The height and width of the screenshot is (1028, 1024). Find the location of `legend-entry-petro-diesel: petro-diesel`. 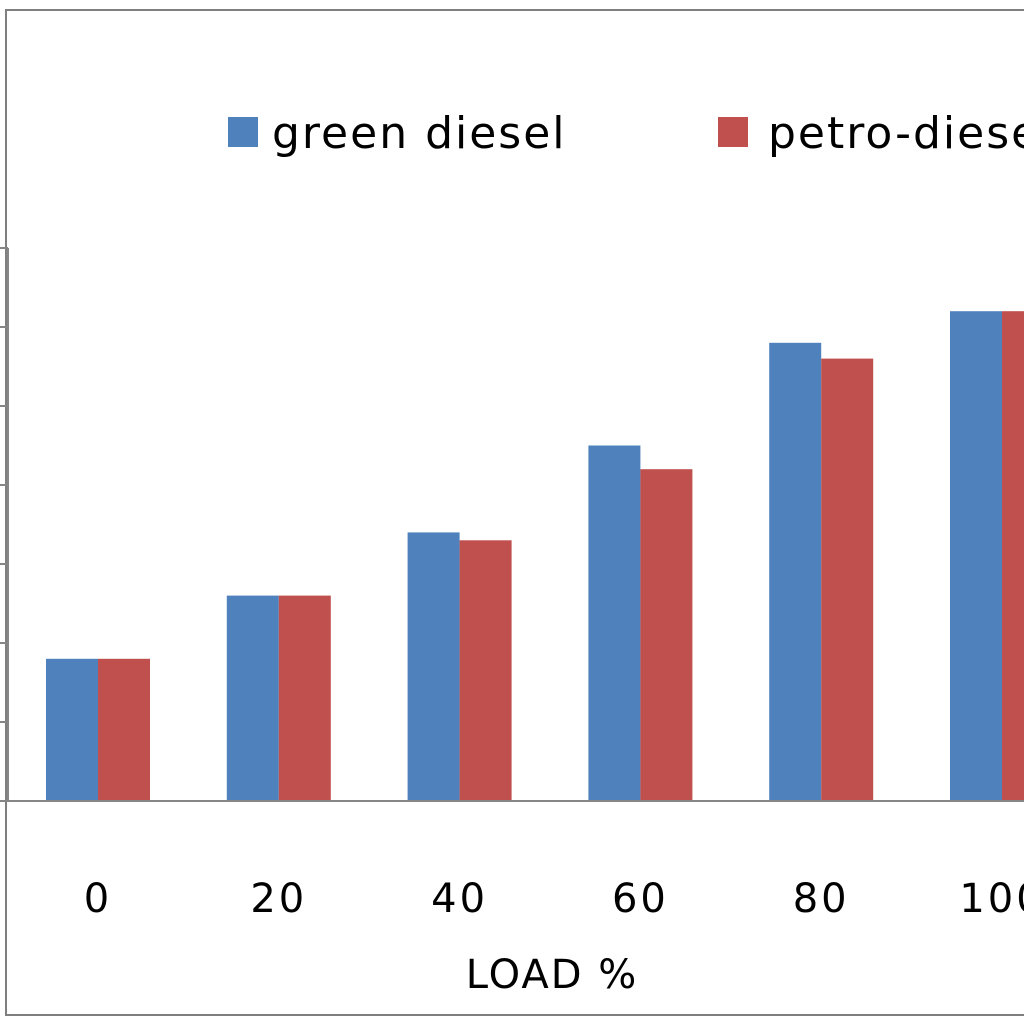

legend-entry-petro-diesel: petro-diesel is located at coordinates (871, 133).